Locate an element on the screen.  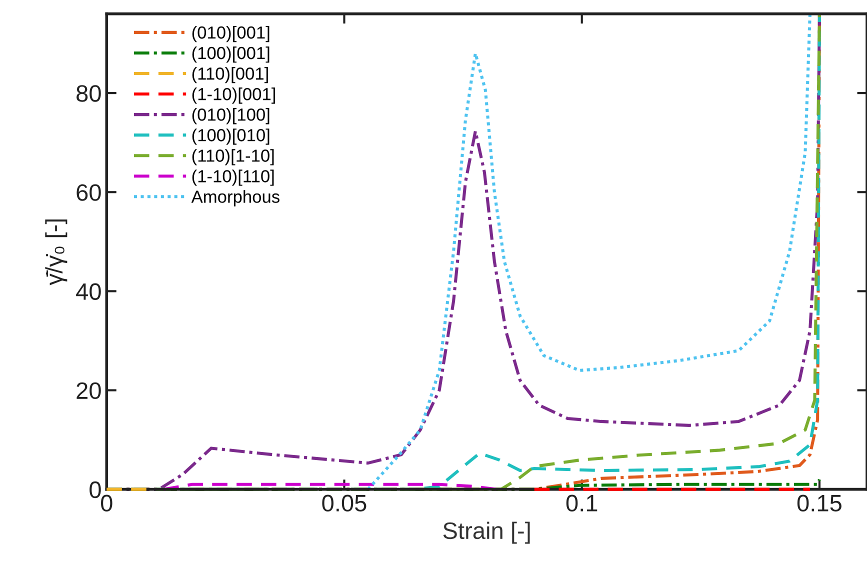
y-tick-label: 40 is located at coordinates (88, 291).